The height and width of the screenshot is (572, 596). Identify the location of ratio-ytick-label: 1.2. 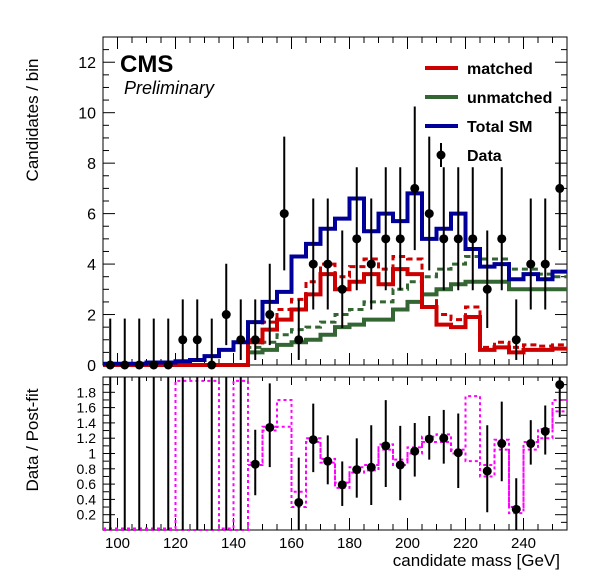
(87, 438).